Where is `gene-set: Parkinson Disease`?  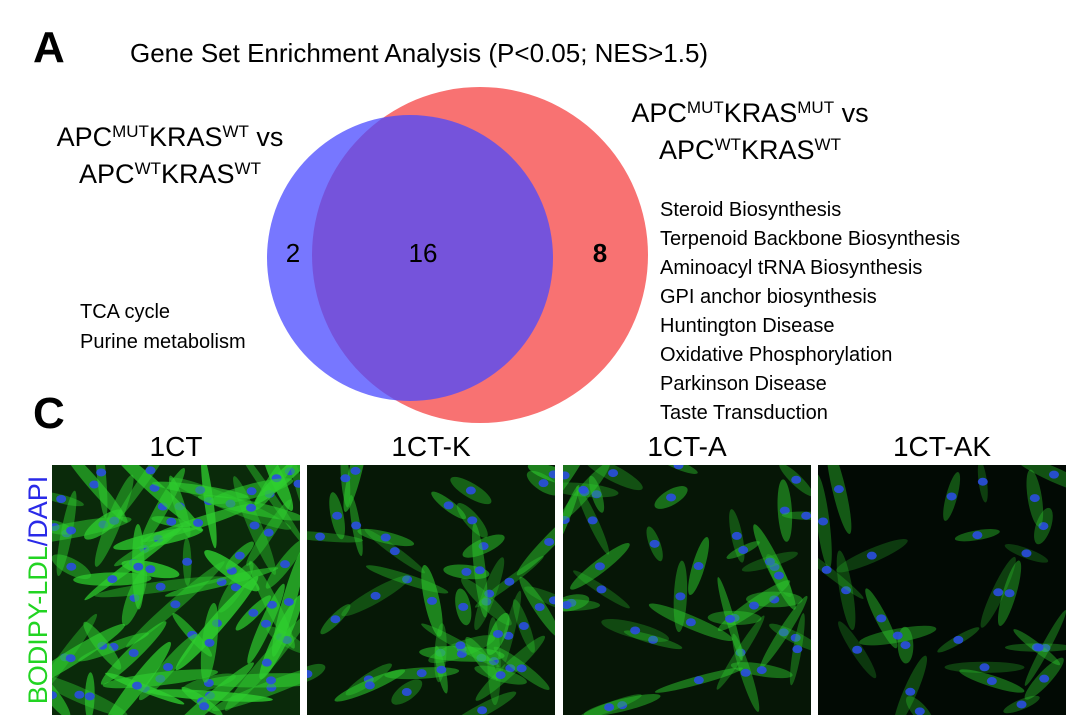 gene-set: Parkinson Disease is located at coordinates (743, 384).